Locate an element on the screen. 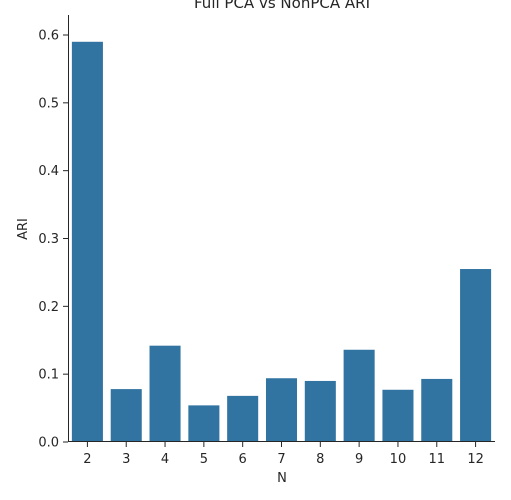 The width and height of the screenshot is (511, 500). y-tick-label: 0.5 is located at coordinates (48, 103).